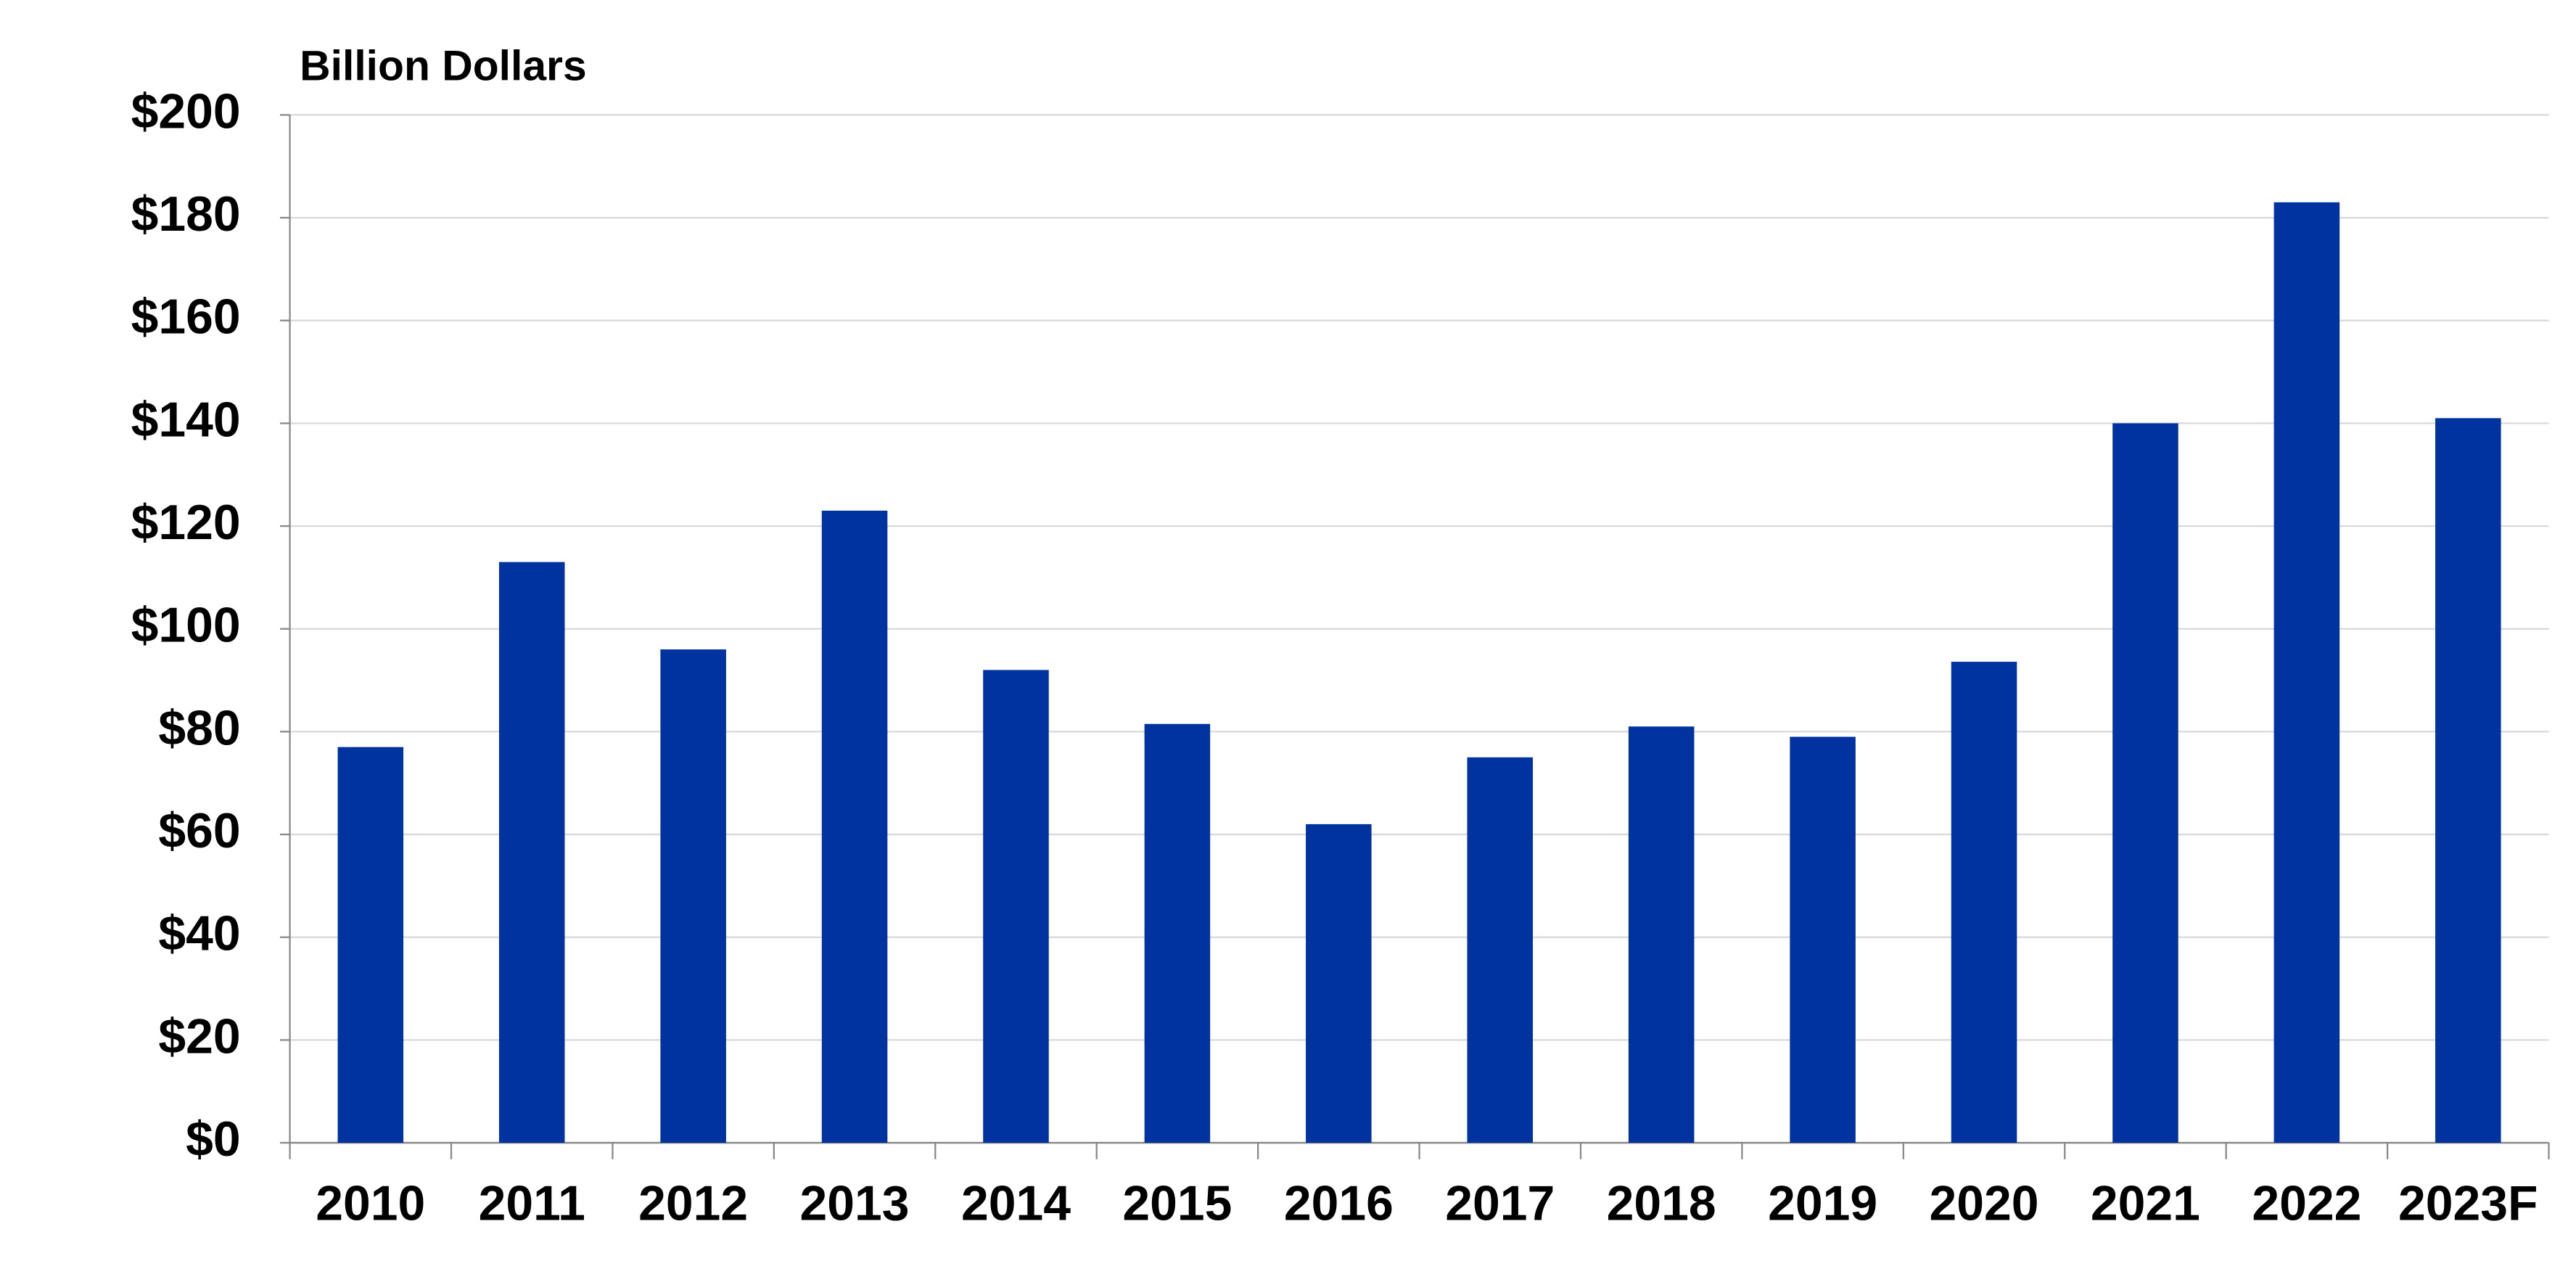 The image size is (2576, 1261). Describe the element at coordinates (1339, 1203) in the screenshot. I see `x-tick-label: 2016` at that location.